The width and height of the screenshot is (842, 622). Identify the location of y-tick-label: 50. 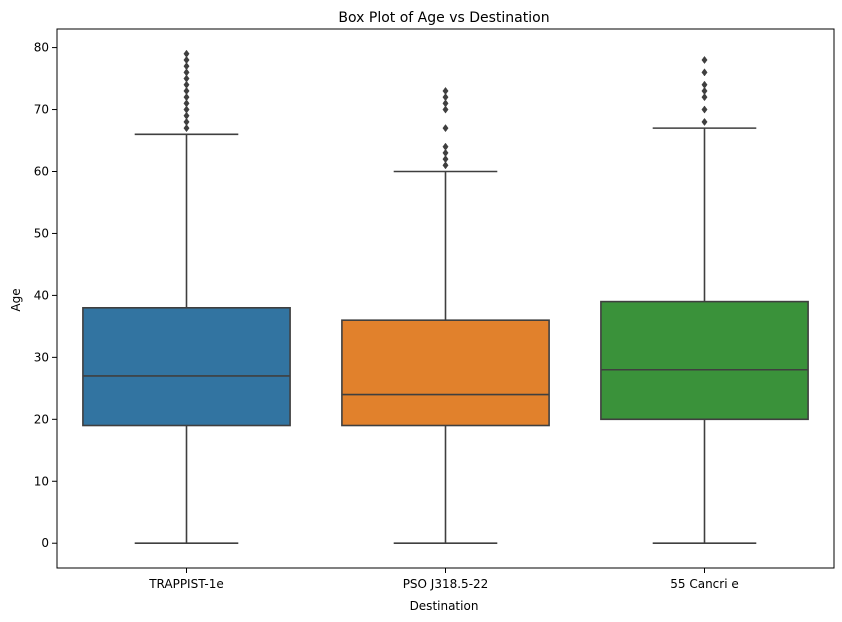
(41, 233).